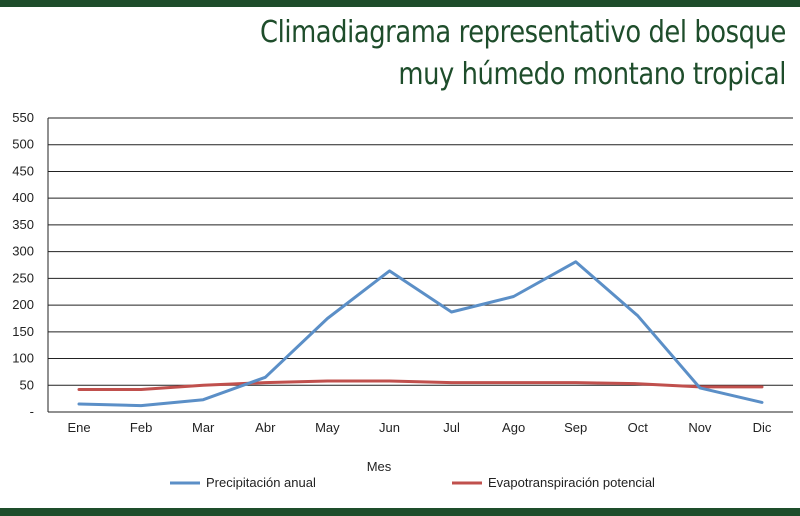 The height and width of the screenshot is (516, 800). I want to click on y-tick-label: 250, so click(23, 277).